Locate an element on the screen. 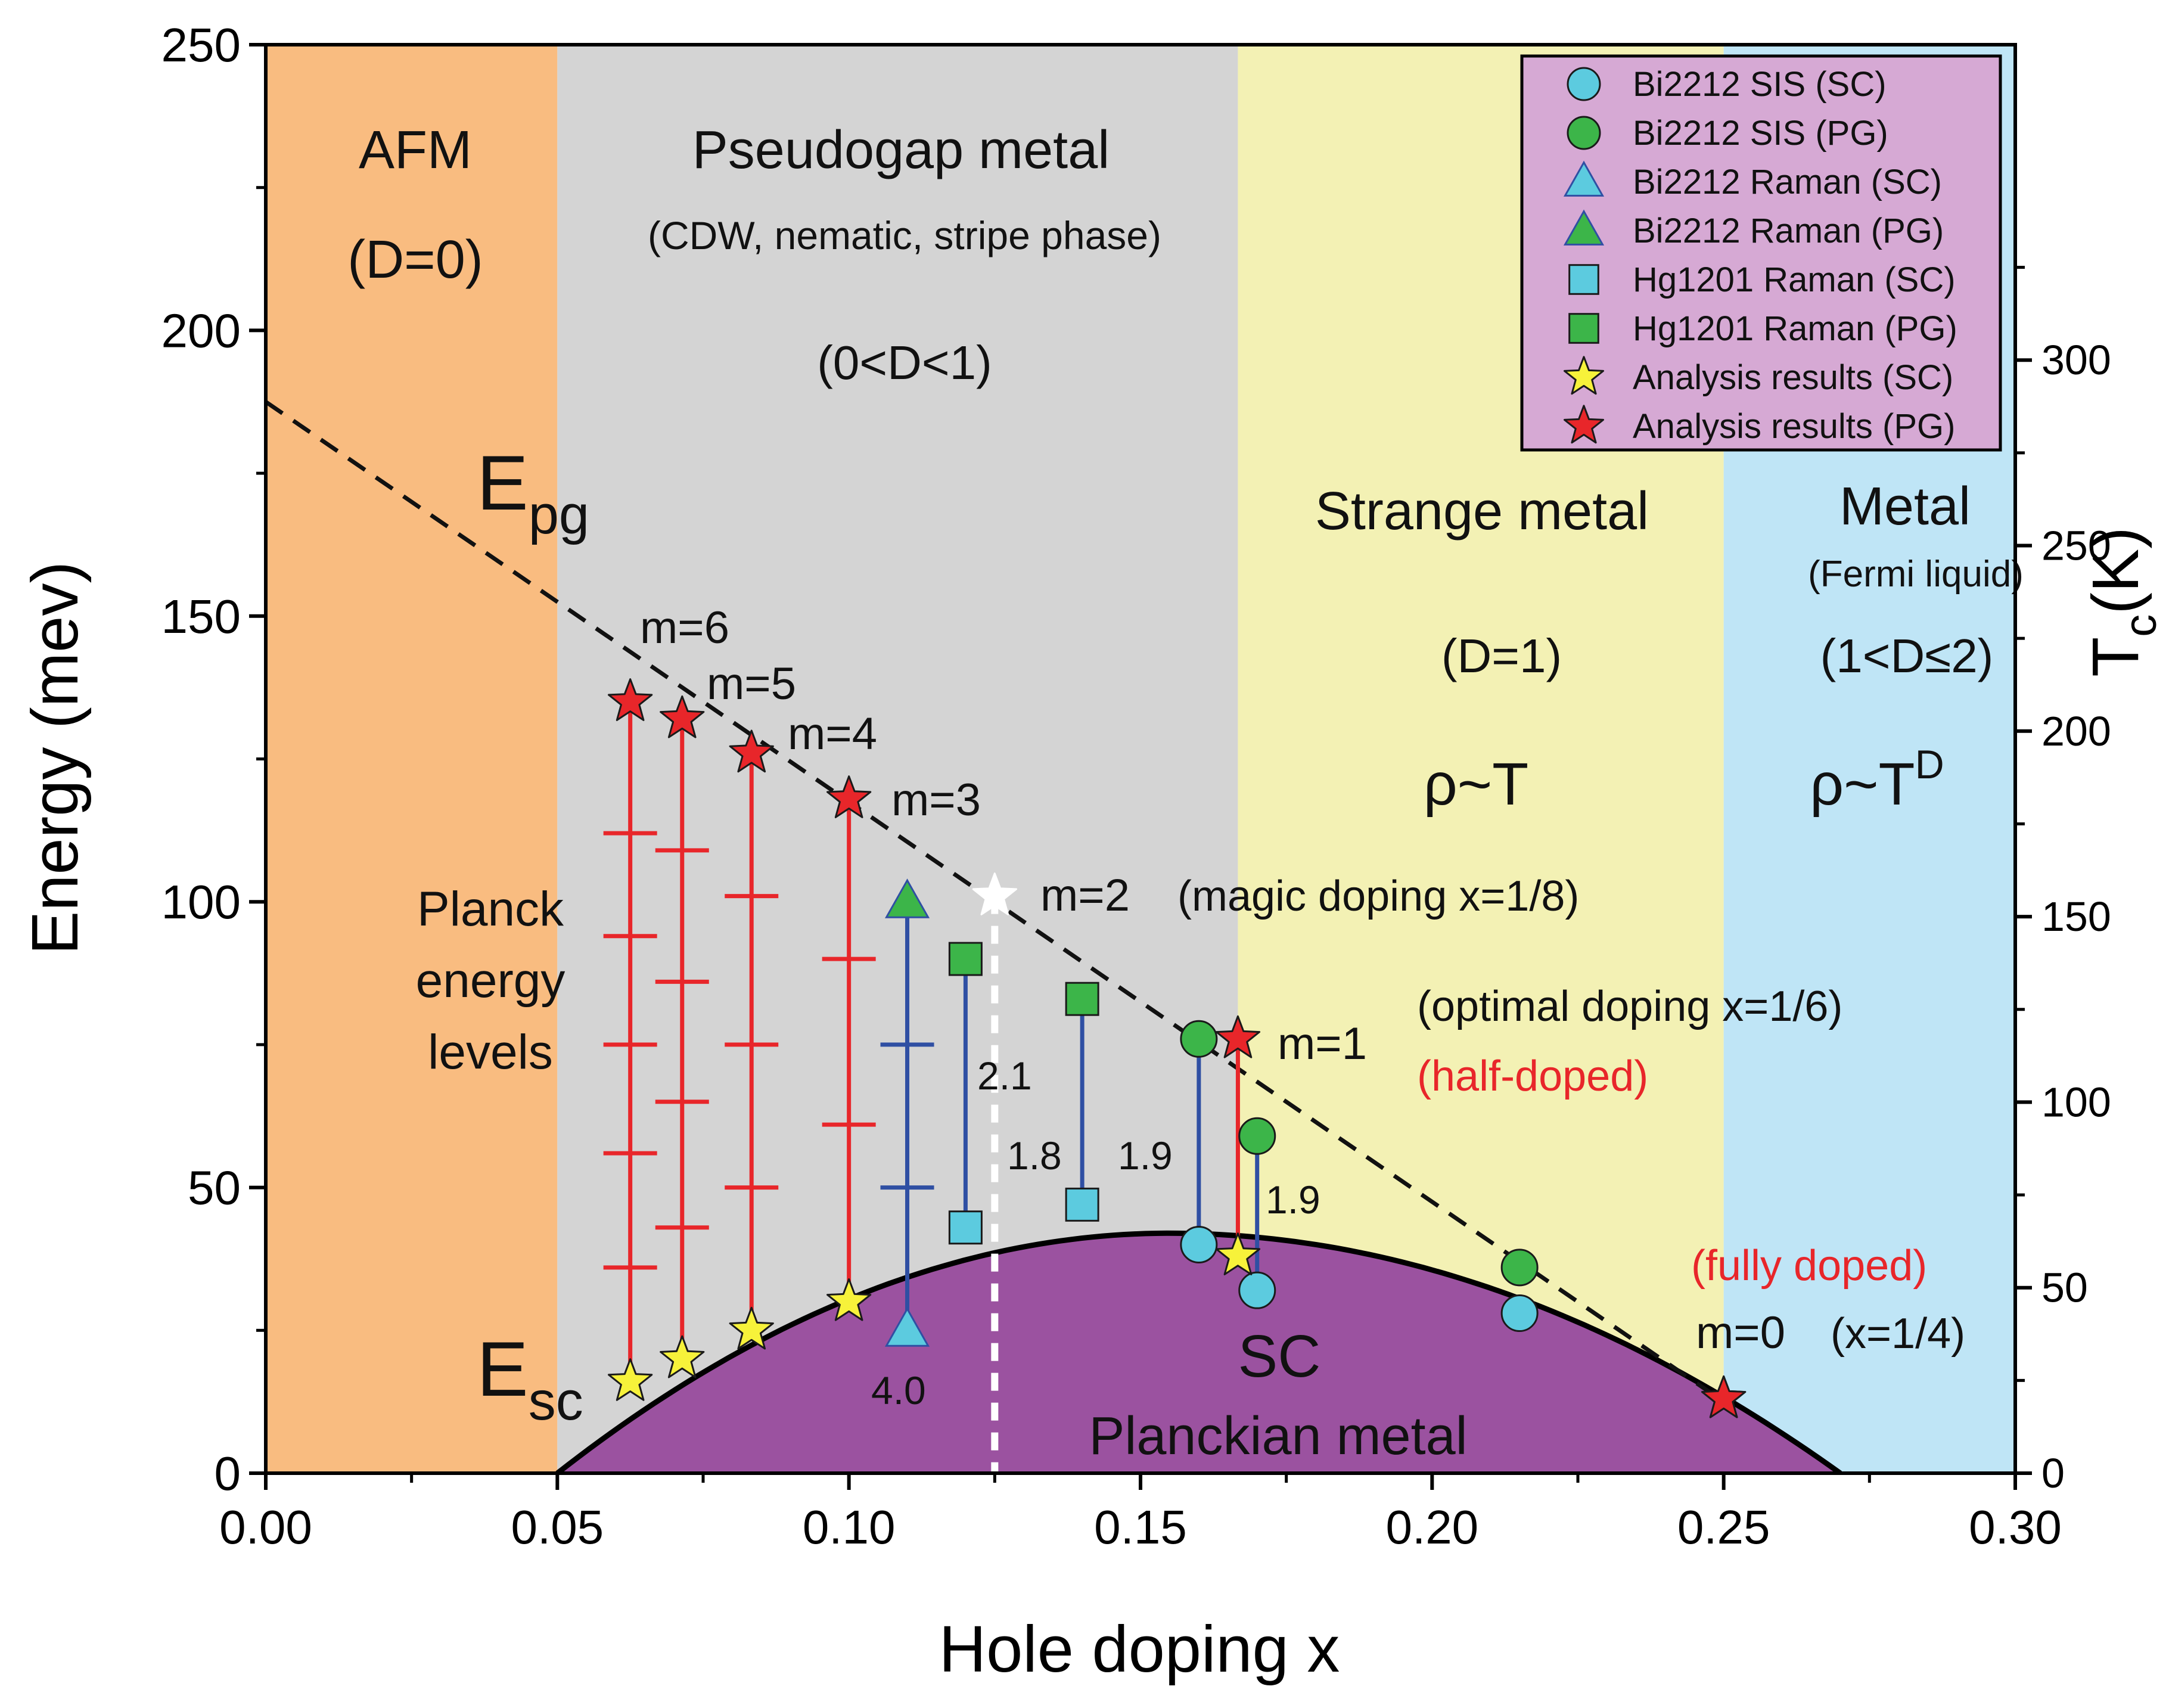 The height and width of the screenshot is (1708, 2169). magic-doping-label: (magic doping x=1/8) is located at coordinates (1378, 896).